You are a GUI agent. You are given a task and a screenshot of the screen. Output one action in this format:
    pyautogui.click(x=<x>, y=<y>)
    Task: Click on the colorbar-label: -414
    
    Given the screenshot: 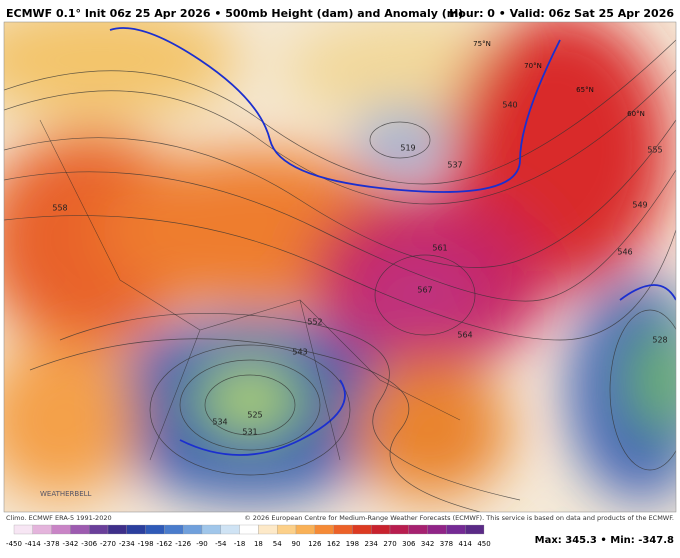 What is the action you would take?
    pyautogui.click(x=33, y=544)
    